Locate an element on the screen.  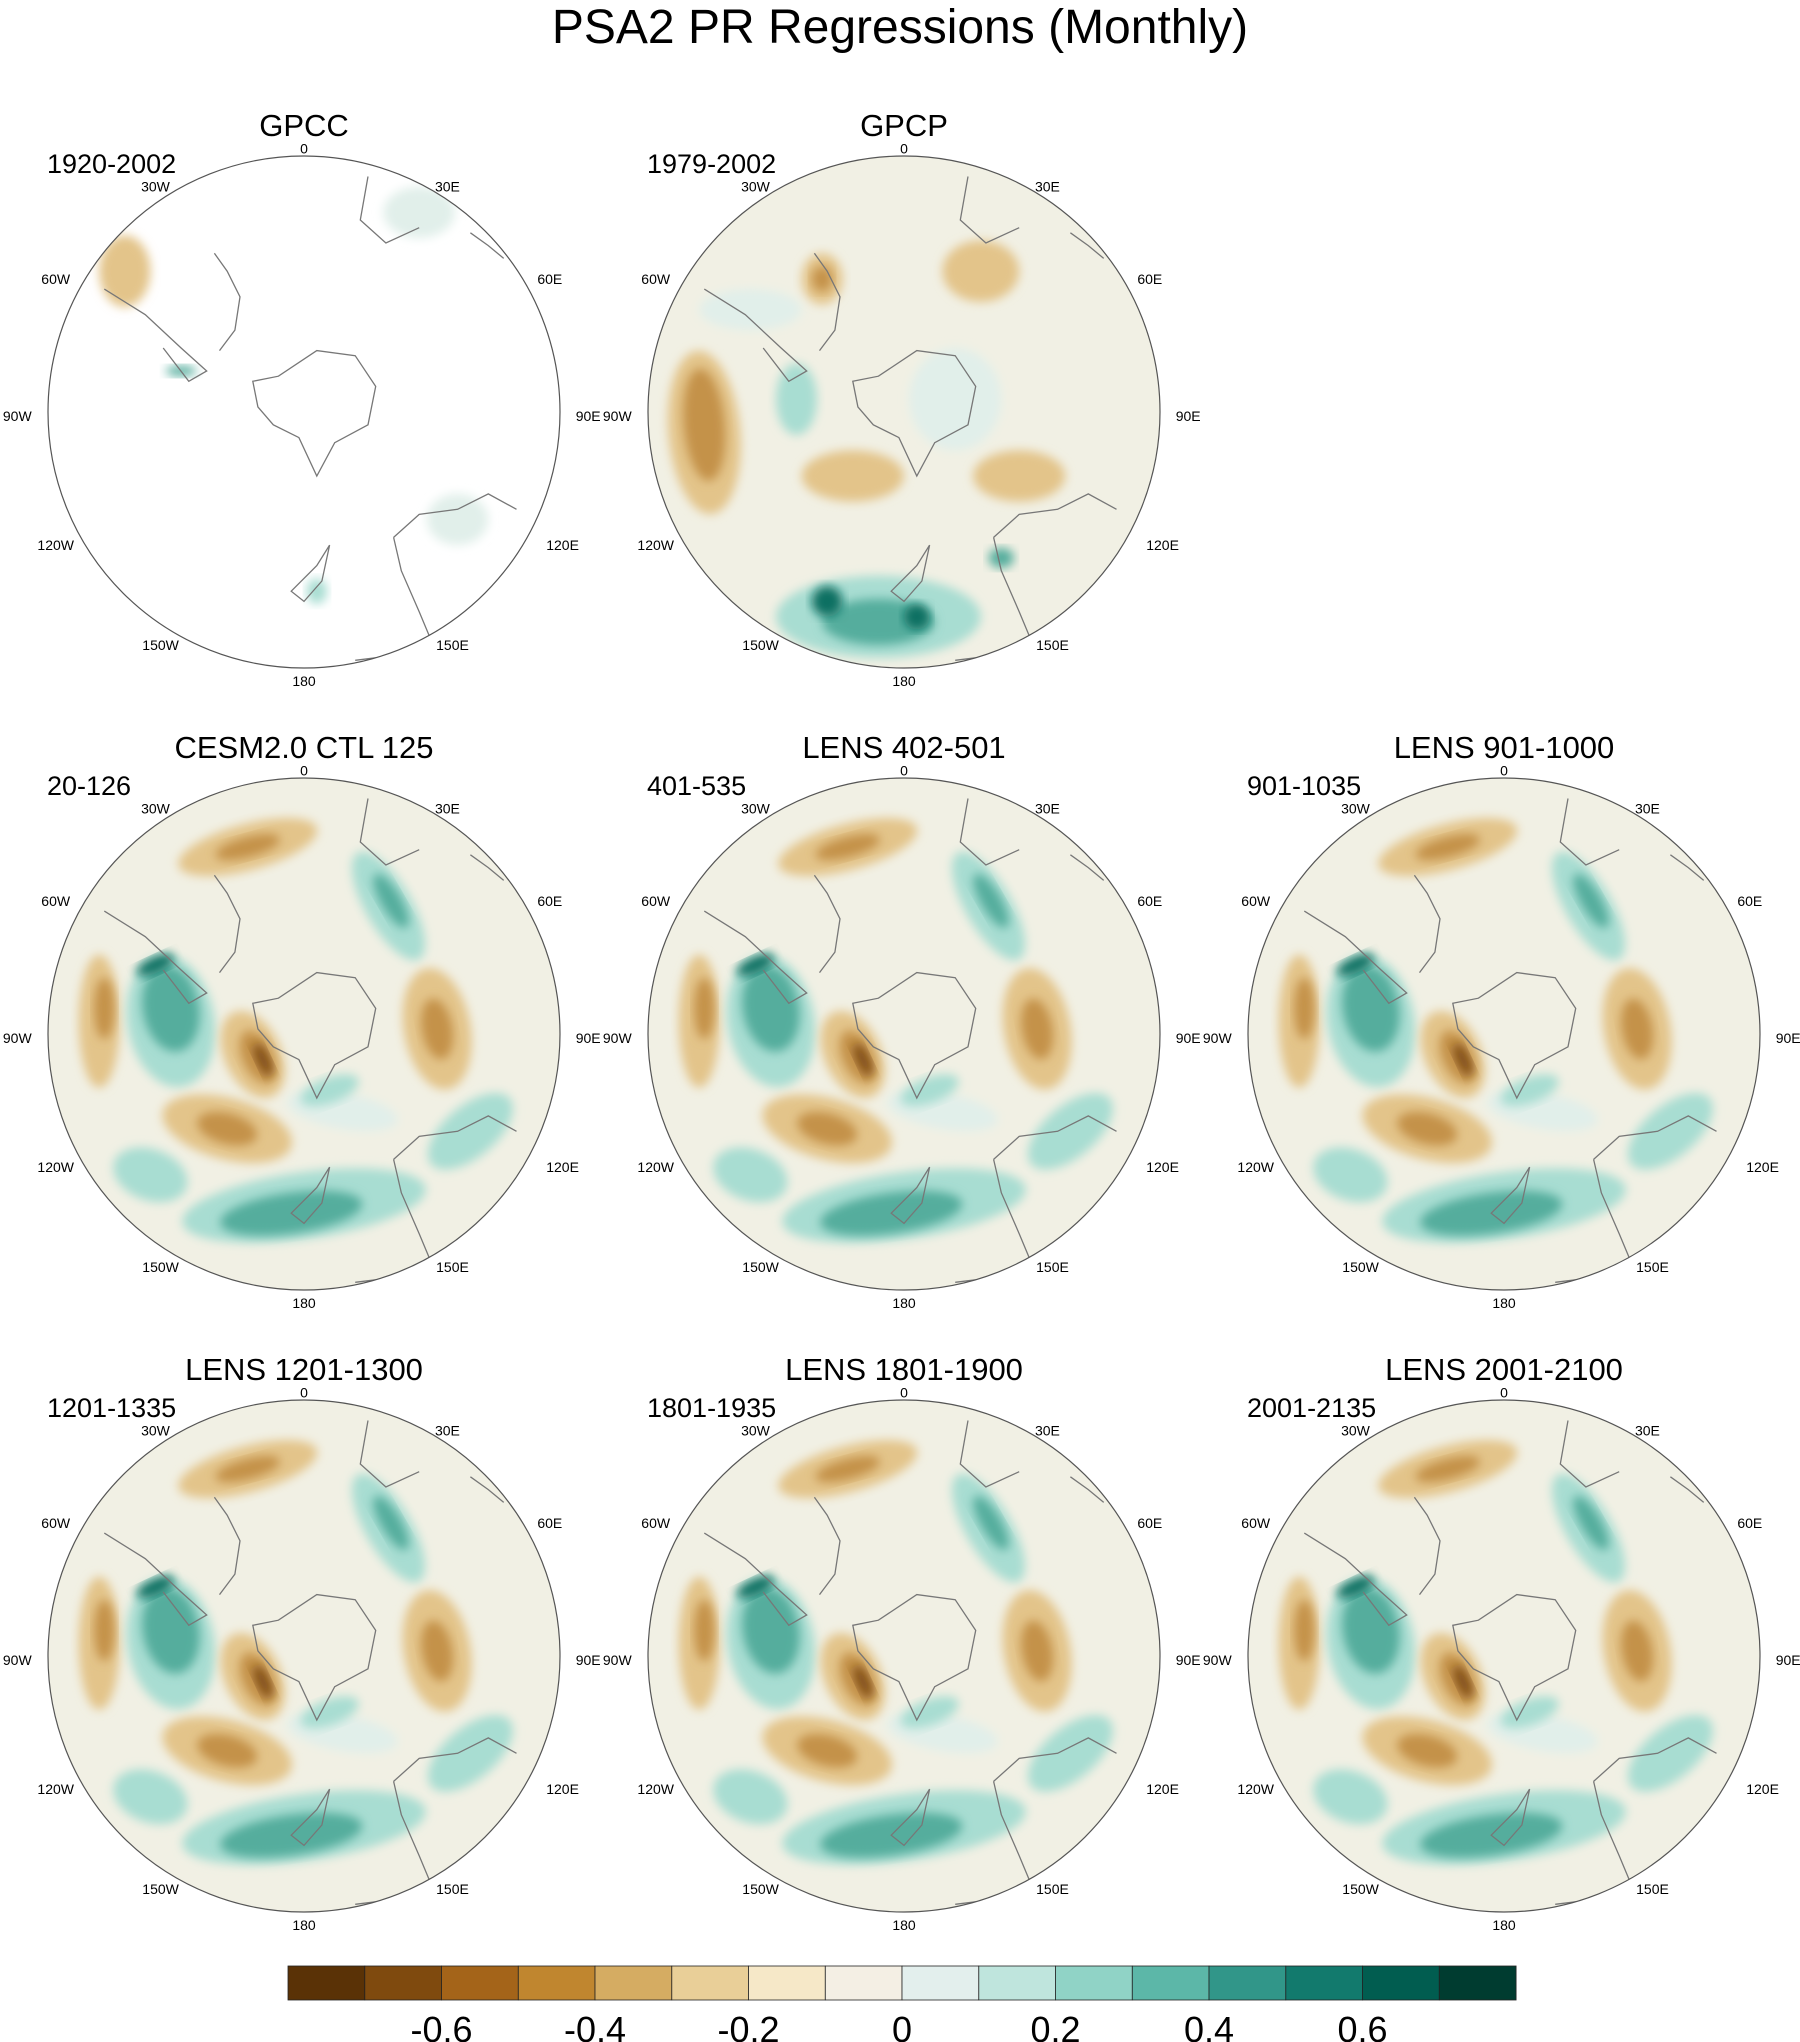
panel-title: CESM2.0 CTL 125 is located at coordinates (303, 747).